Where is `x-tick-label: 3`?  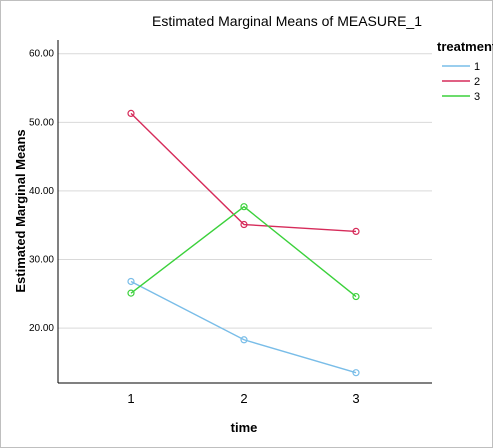
x-tick-label: 3 is located at coordinates (355, 398).